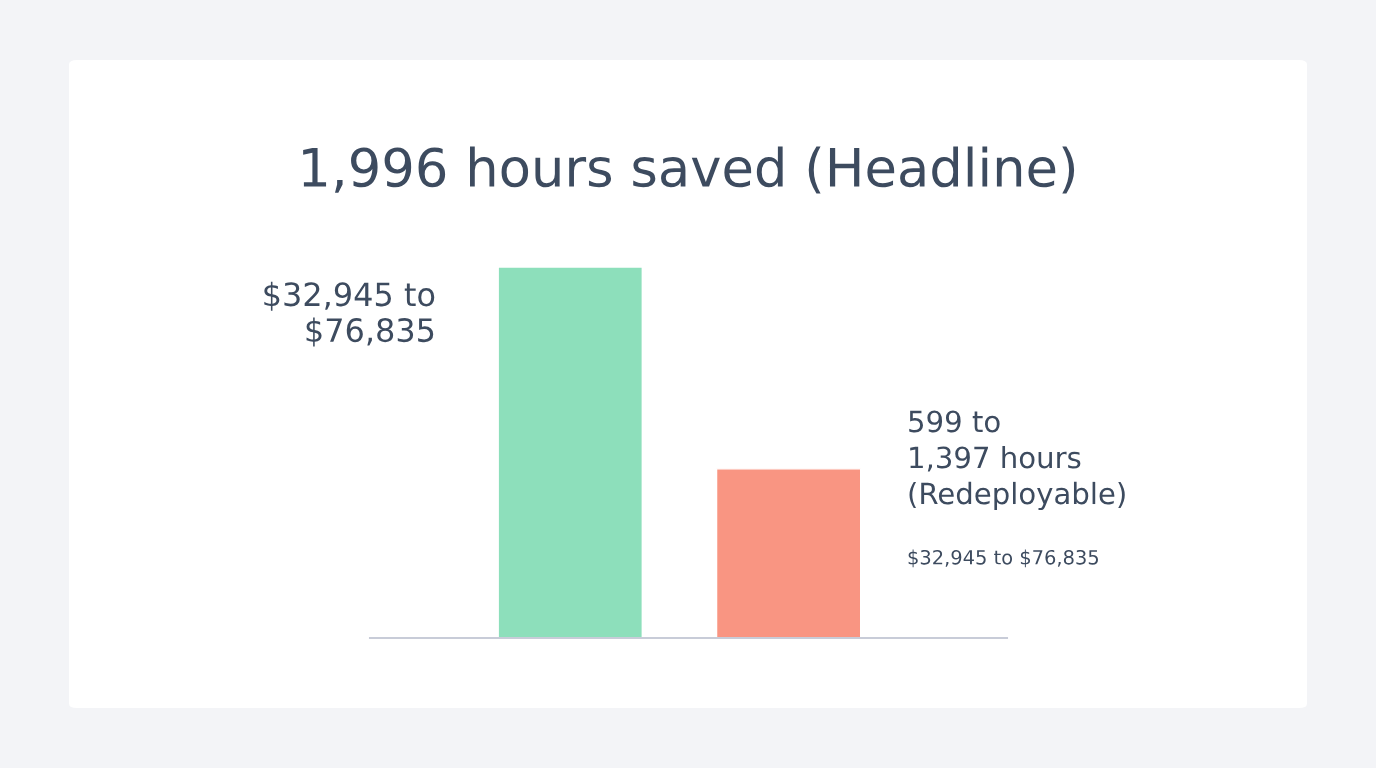 This screenshot has height=768, width=1376. Describe the element at coordinates (1017, 460) in the screenshot. I see `annotation: 599 to 1,397 hours (Redeployable)` at that location.